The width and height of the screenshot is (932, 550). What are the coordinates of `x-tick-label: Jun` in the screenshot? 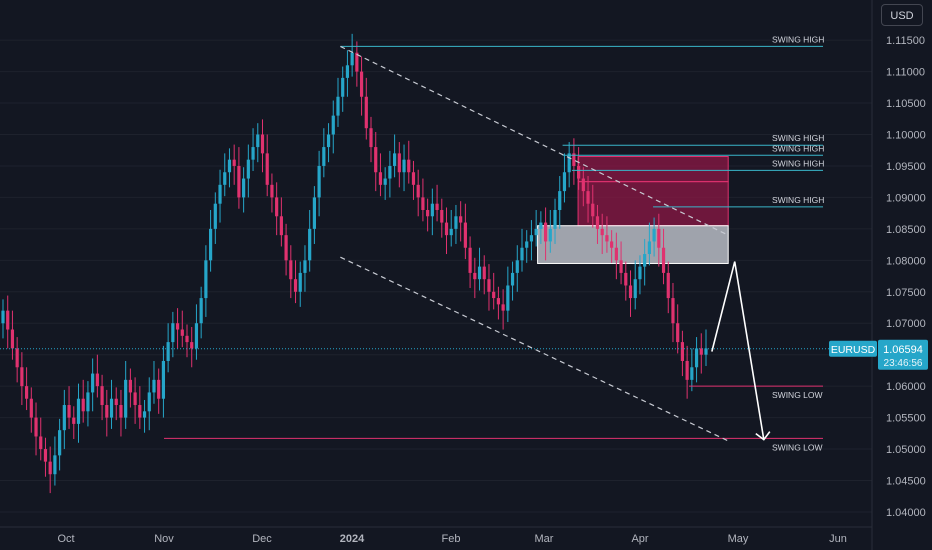 It's located at (838, 539).